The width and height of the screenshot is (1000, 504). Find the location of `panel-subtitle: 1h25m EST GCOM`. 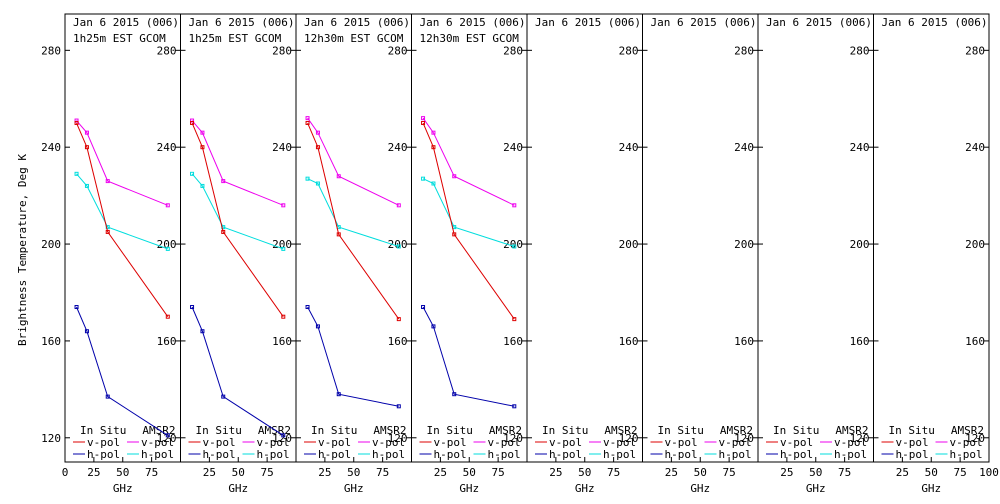

panel-subtitle: 1h25m EST GCOM is located at coordinates (235, 38).